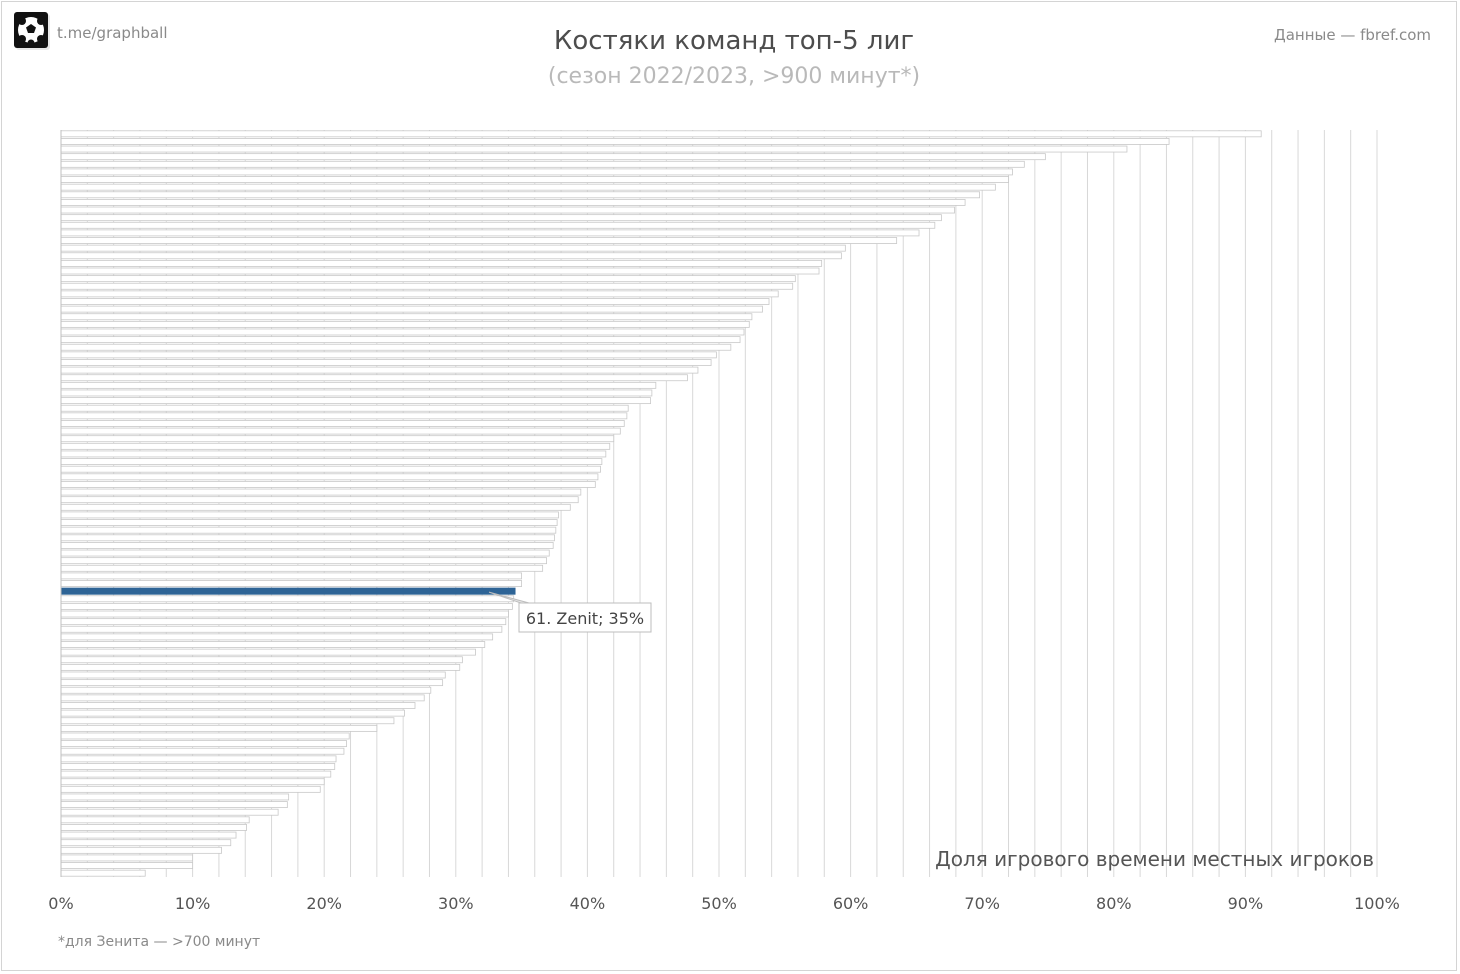 Image resolution: width=1460 pixels, height=974 pixels. Describe the element at coordinates (193, 903) in the screenshot. I see `x-tick-label: 10%` at that location.